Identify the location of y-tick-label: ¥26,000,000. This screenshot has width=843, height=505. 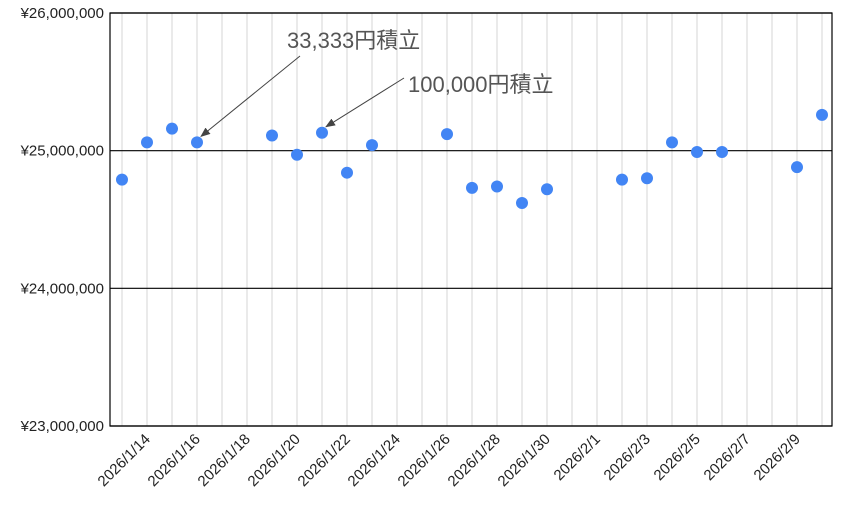
(62, 13).